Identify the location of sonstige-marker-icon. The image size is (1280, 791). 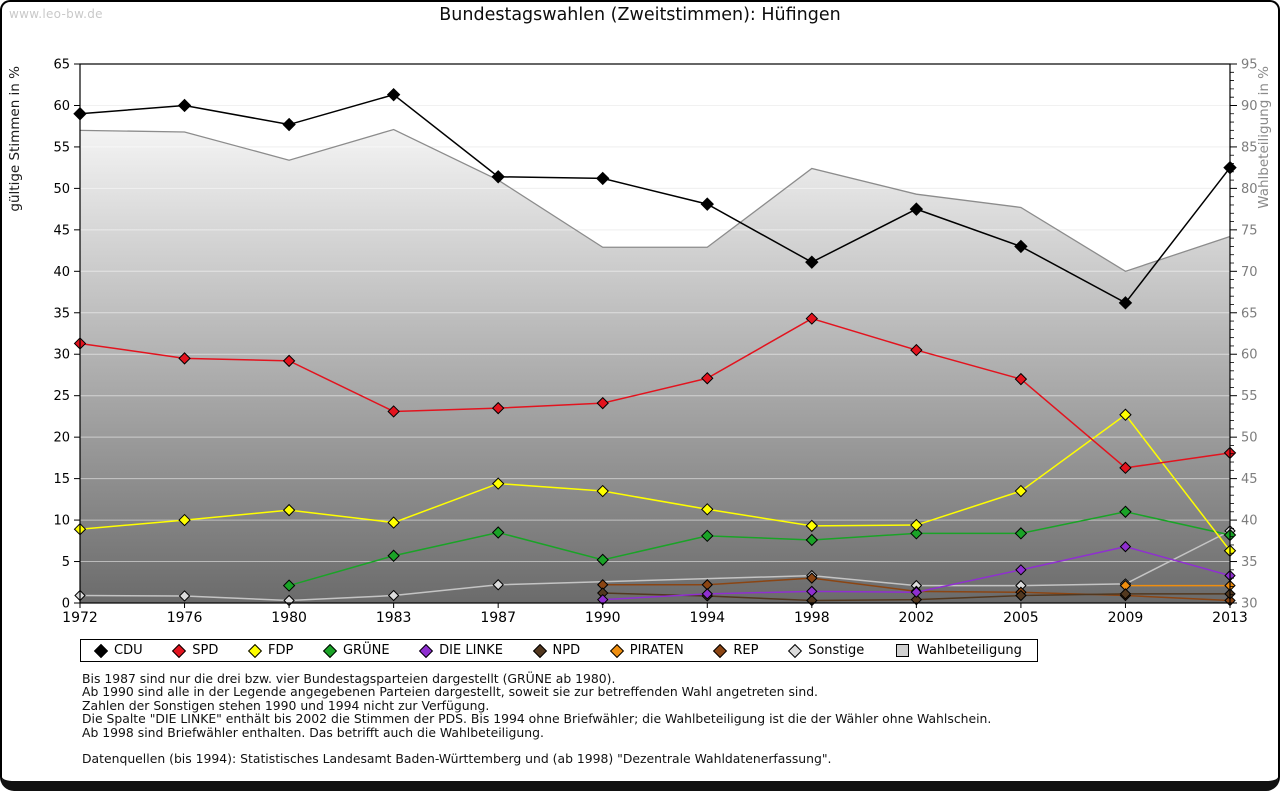
(795, 650).